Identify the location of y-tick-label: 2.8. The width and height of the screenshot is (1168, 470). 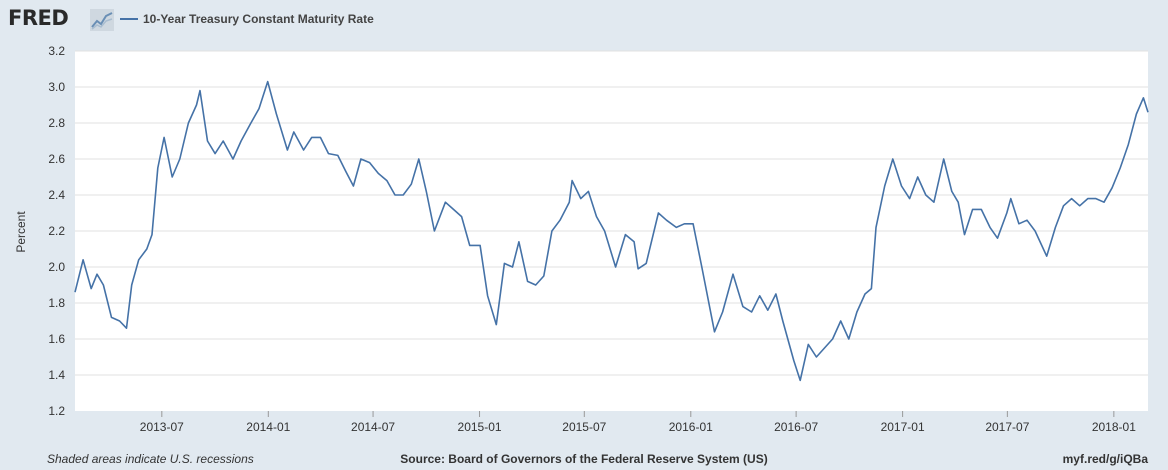
(56, 123).